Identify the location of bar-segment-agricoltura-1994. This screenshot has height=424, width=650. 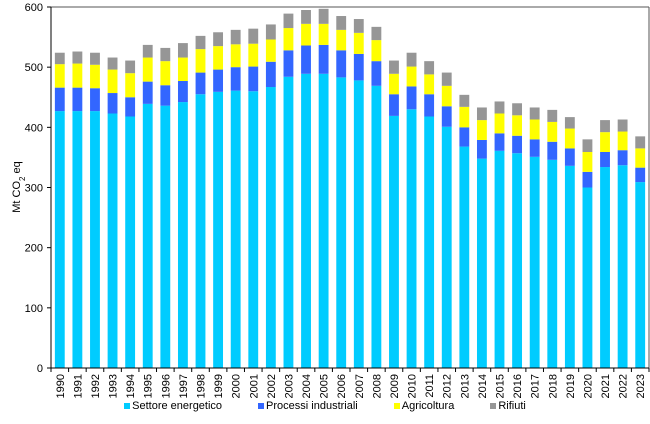
(130, 85).